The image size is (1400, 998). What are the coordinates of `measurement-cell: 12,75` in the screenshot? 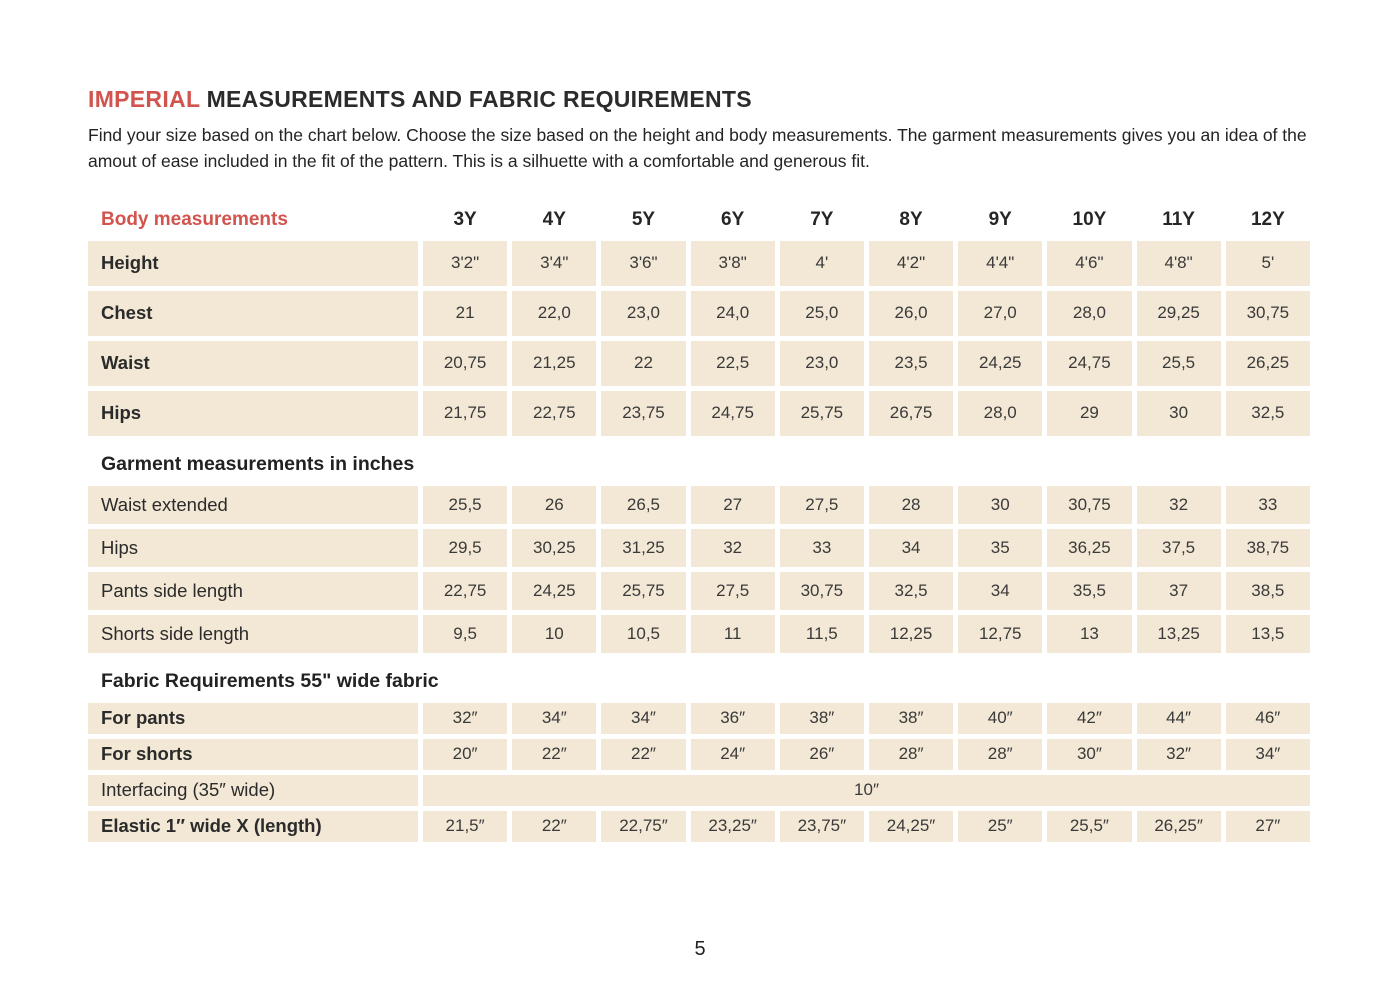 It's located at (1000, 633).